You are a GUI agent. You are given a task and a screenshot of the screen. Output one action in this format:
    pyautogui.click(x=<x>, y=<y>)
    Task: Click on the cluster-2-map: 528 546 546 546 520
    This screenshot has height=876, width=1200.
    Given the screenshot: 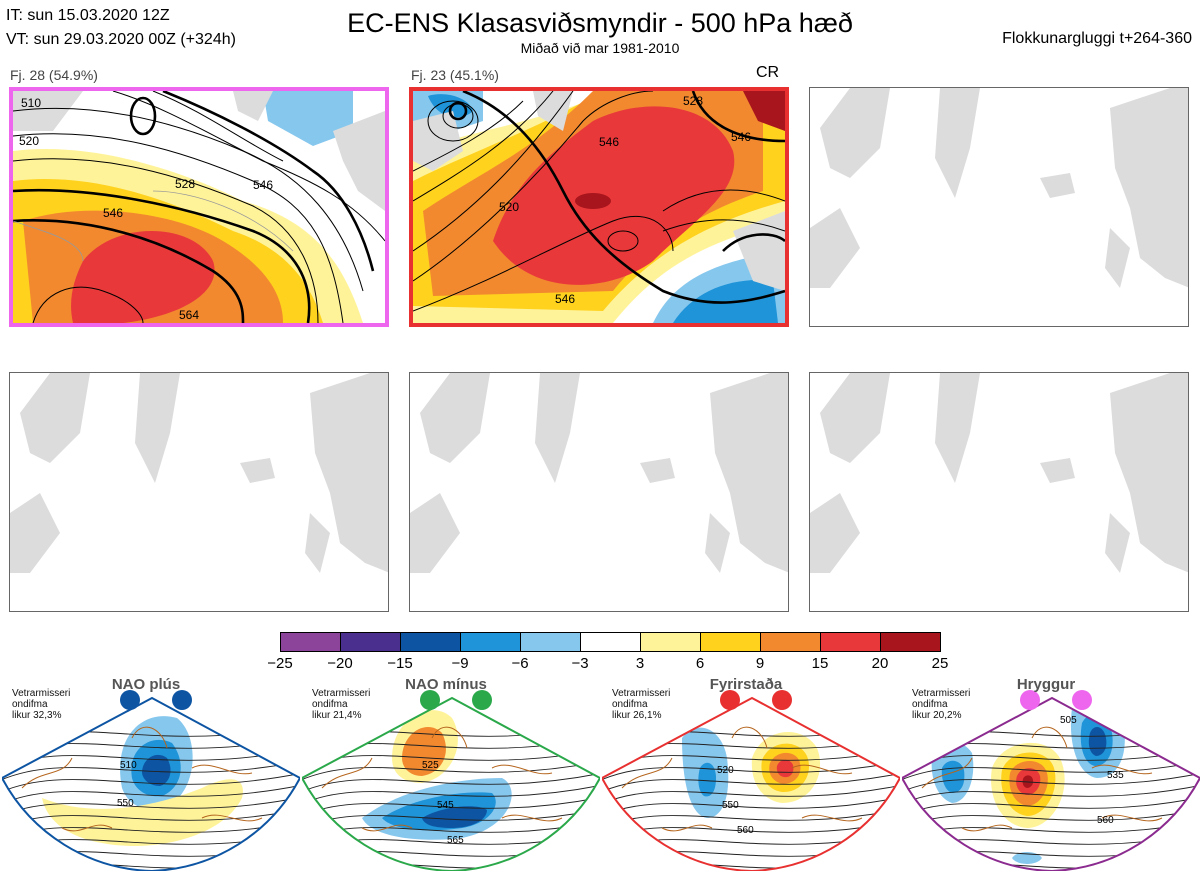 What is the action you would take?
    pyautogui.click(x=599, y=207)
    